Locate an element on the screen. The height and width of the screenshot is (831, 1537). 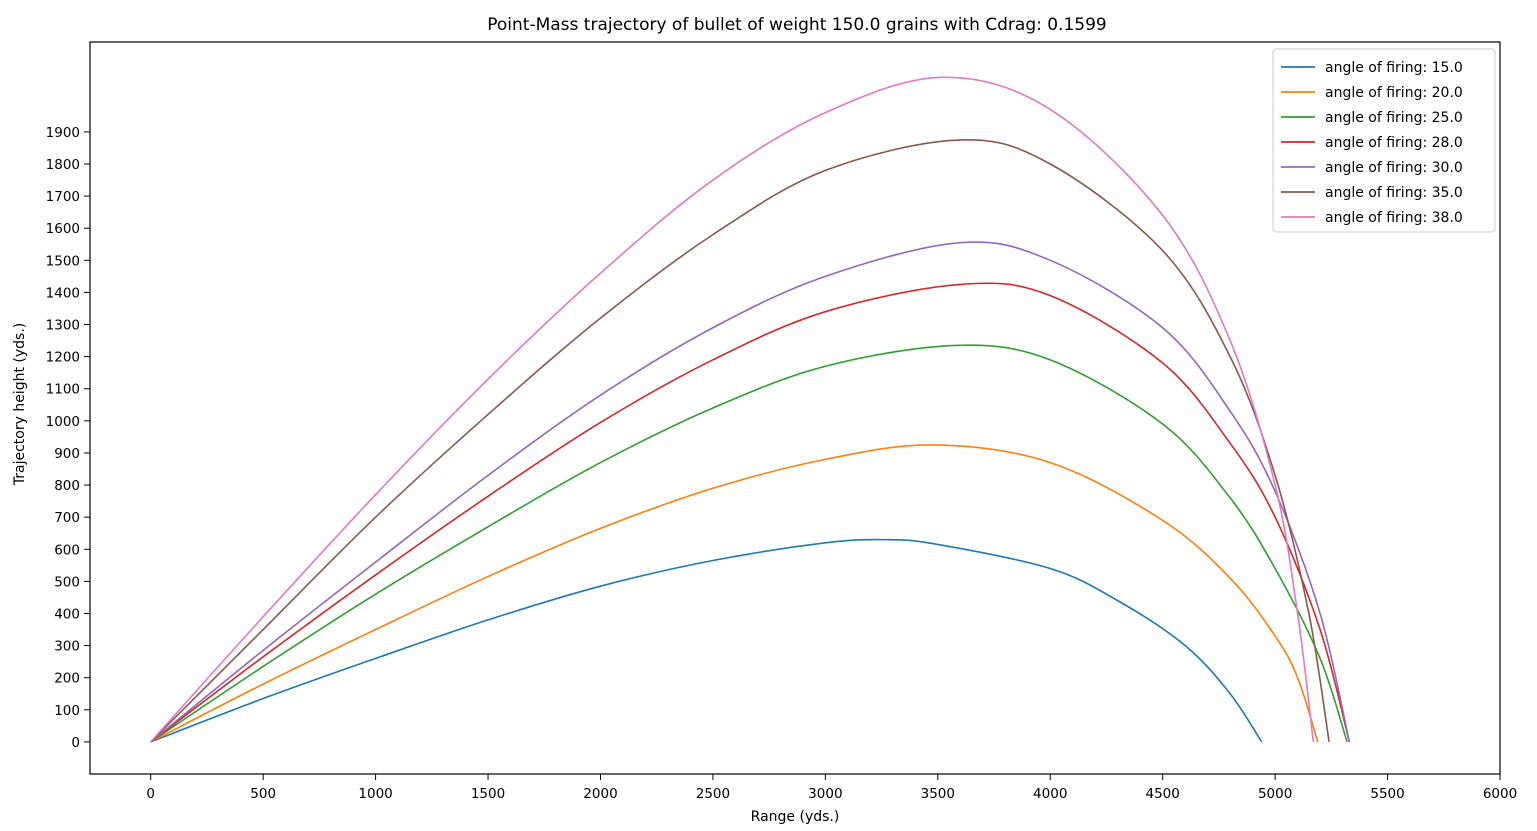
y-axis-label: Trajectory height (yds.) is located at coordinates (20, 405).